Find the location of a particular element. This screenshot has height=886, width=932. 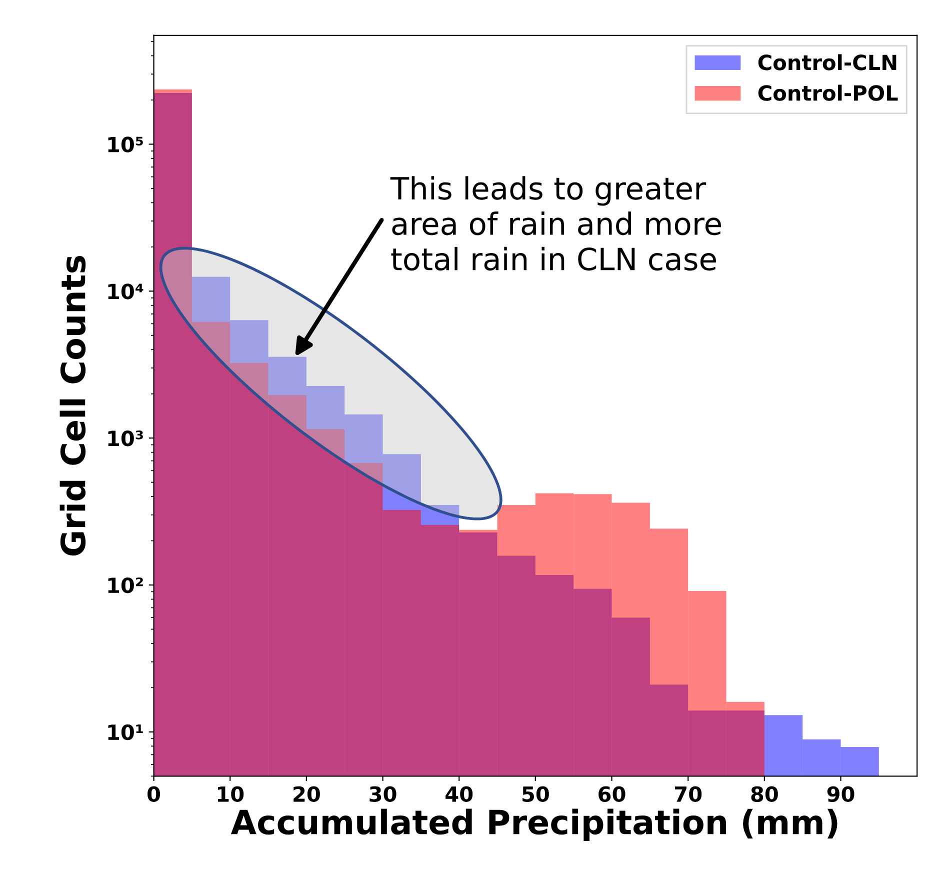

x-tick-label: 40 is located at coordinates (459, 794).